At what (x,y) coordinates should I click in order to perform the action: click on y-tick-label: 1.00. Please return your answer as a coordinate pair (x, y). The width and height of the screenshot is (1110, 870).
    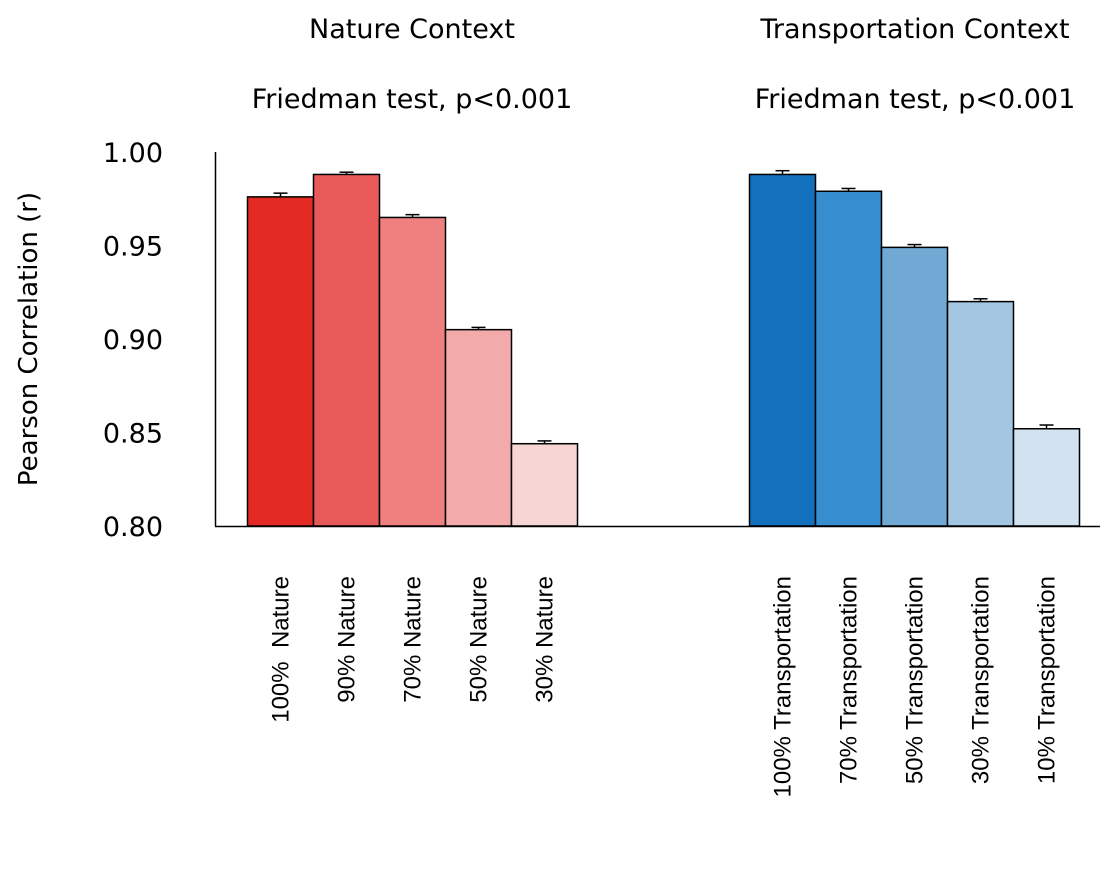
    Looking at the image, I should click on (133, 153).